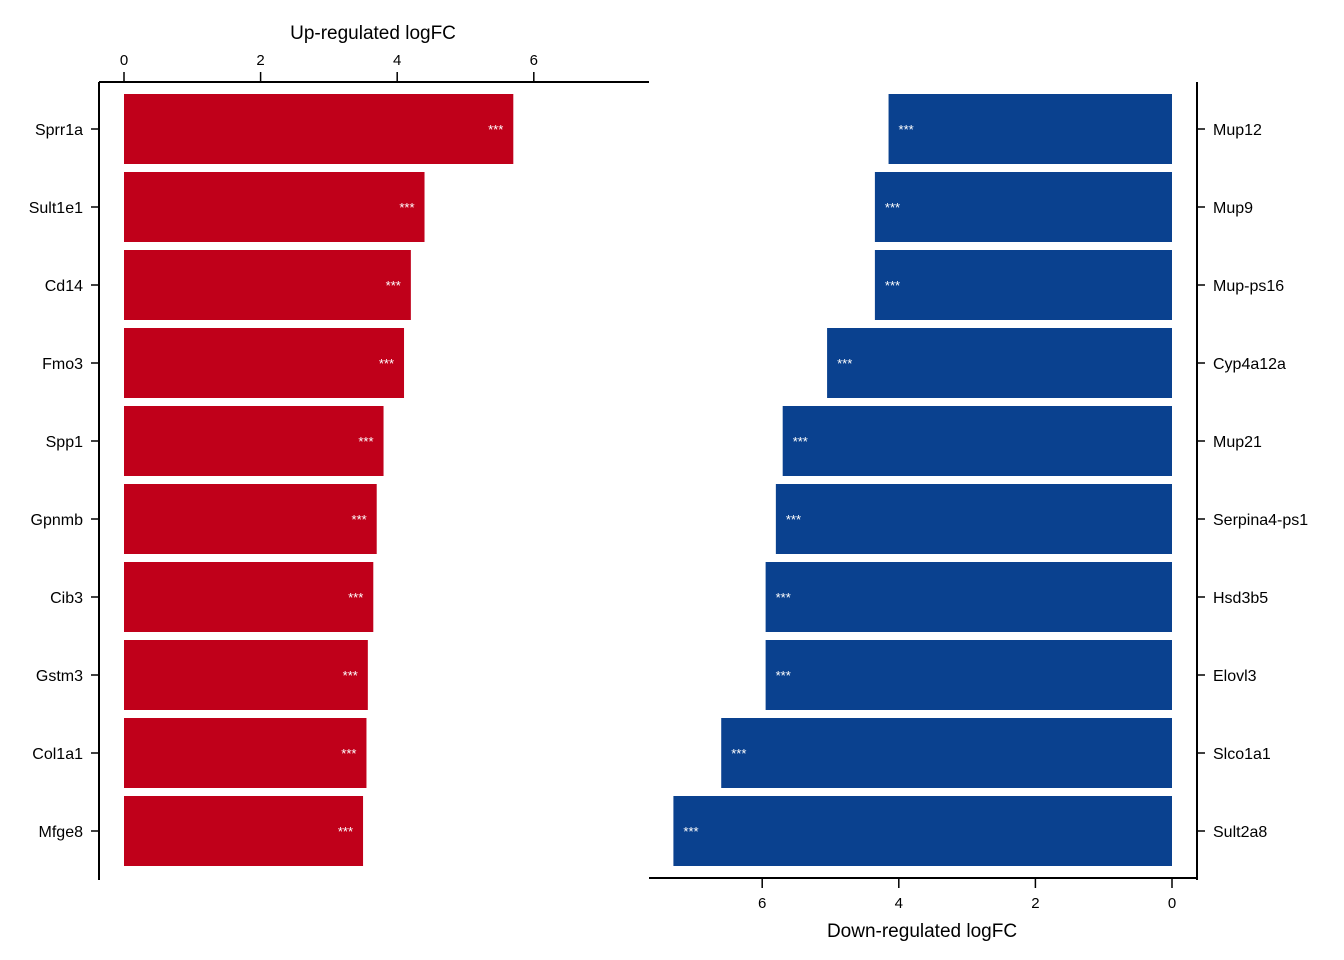 Image resolution: width=1344 pixels, height=960 pixels. What do you see at coordinates (397, 60) in the screenshot?
I see `up-tick-label: 4` at bounding box center [397, 60].